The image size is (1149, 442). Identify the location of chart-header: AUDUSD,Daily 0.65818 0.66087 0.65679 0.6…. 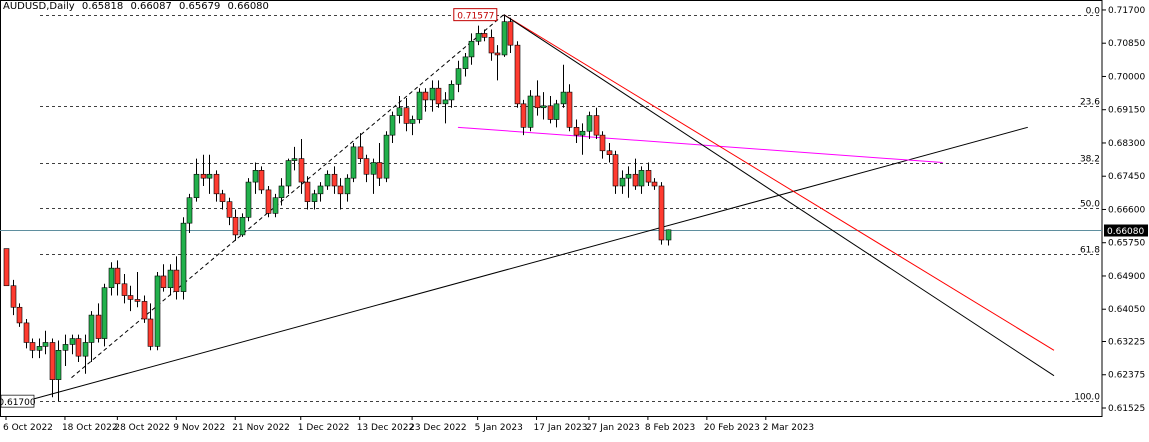
(138, 6).